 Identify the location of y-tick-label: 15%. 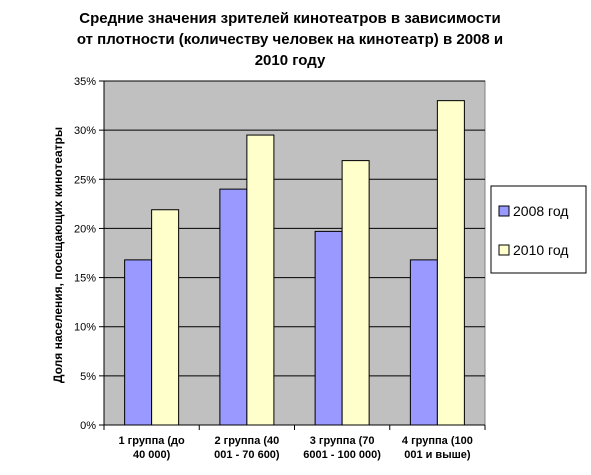
(85, 279).